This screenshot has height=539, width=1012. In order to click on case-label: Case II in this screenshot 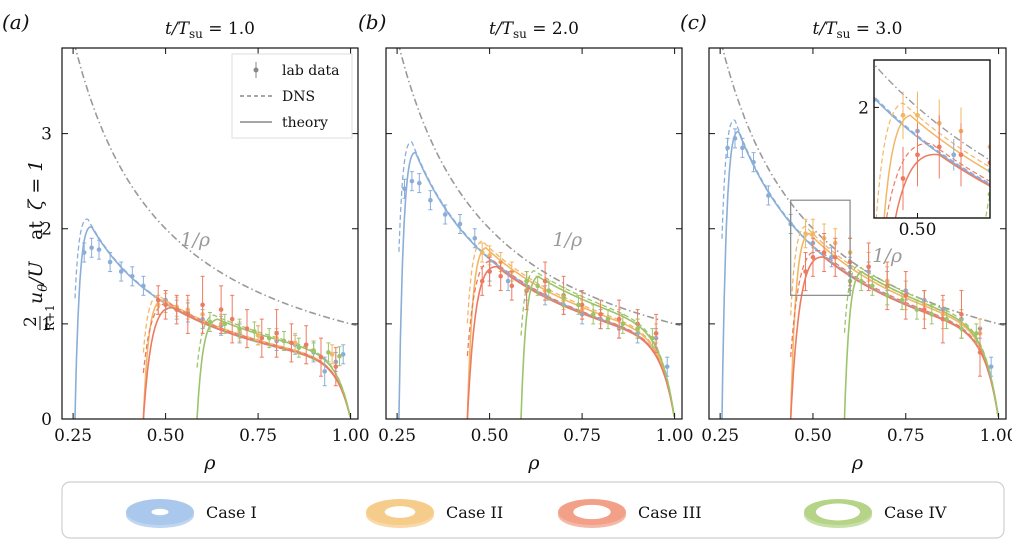, I will do `click(474, 512)`.